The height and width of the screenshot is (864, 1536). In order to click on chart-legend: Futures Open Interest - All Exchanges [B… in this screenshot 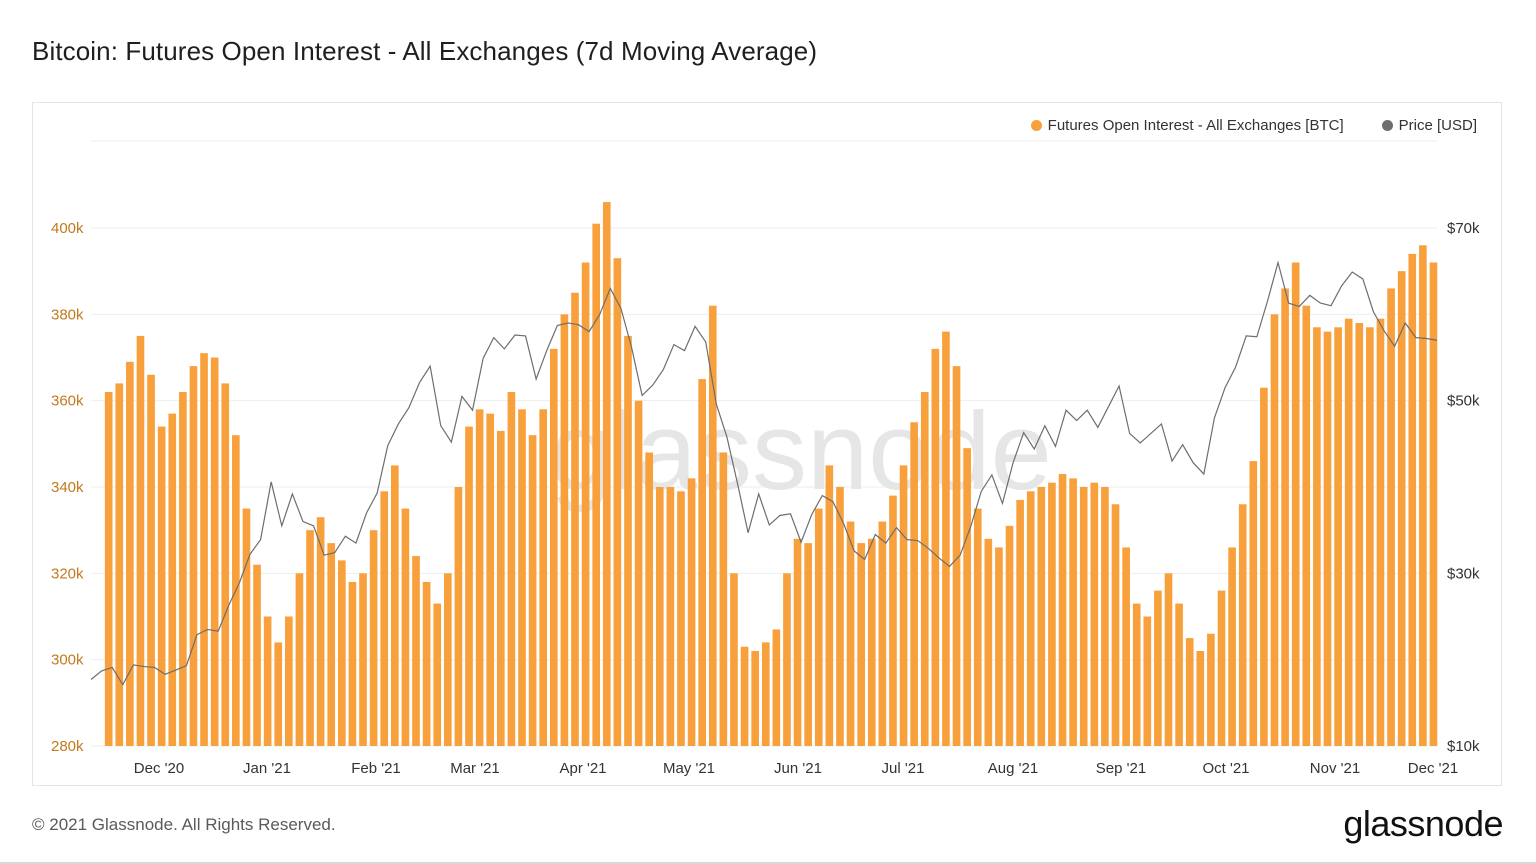, I will do `click(1253, 125)`.